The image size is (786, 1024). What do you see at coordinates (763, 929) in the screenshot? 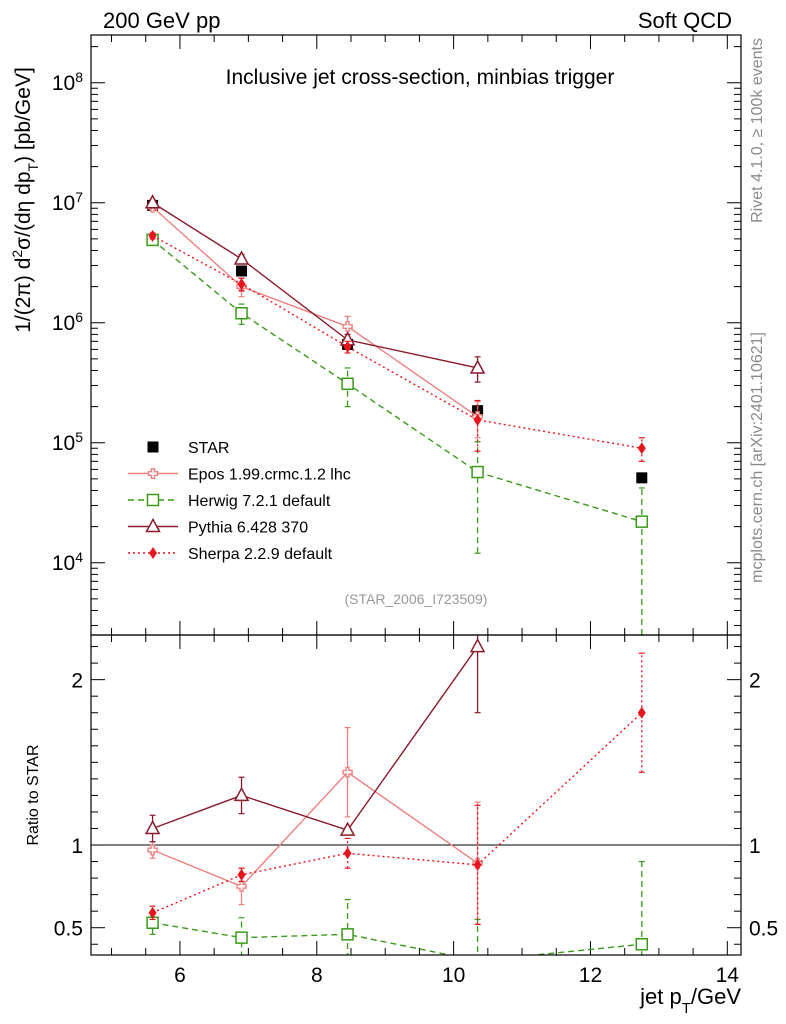
I see `ratio-y-tick-label-right: 0.5` at bounding box center [763, 929].